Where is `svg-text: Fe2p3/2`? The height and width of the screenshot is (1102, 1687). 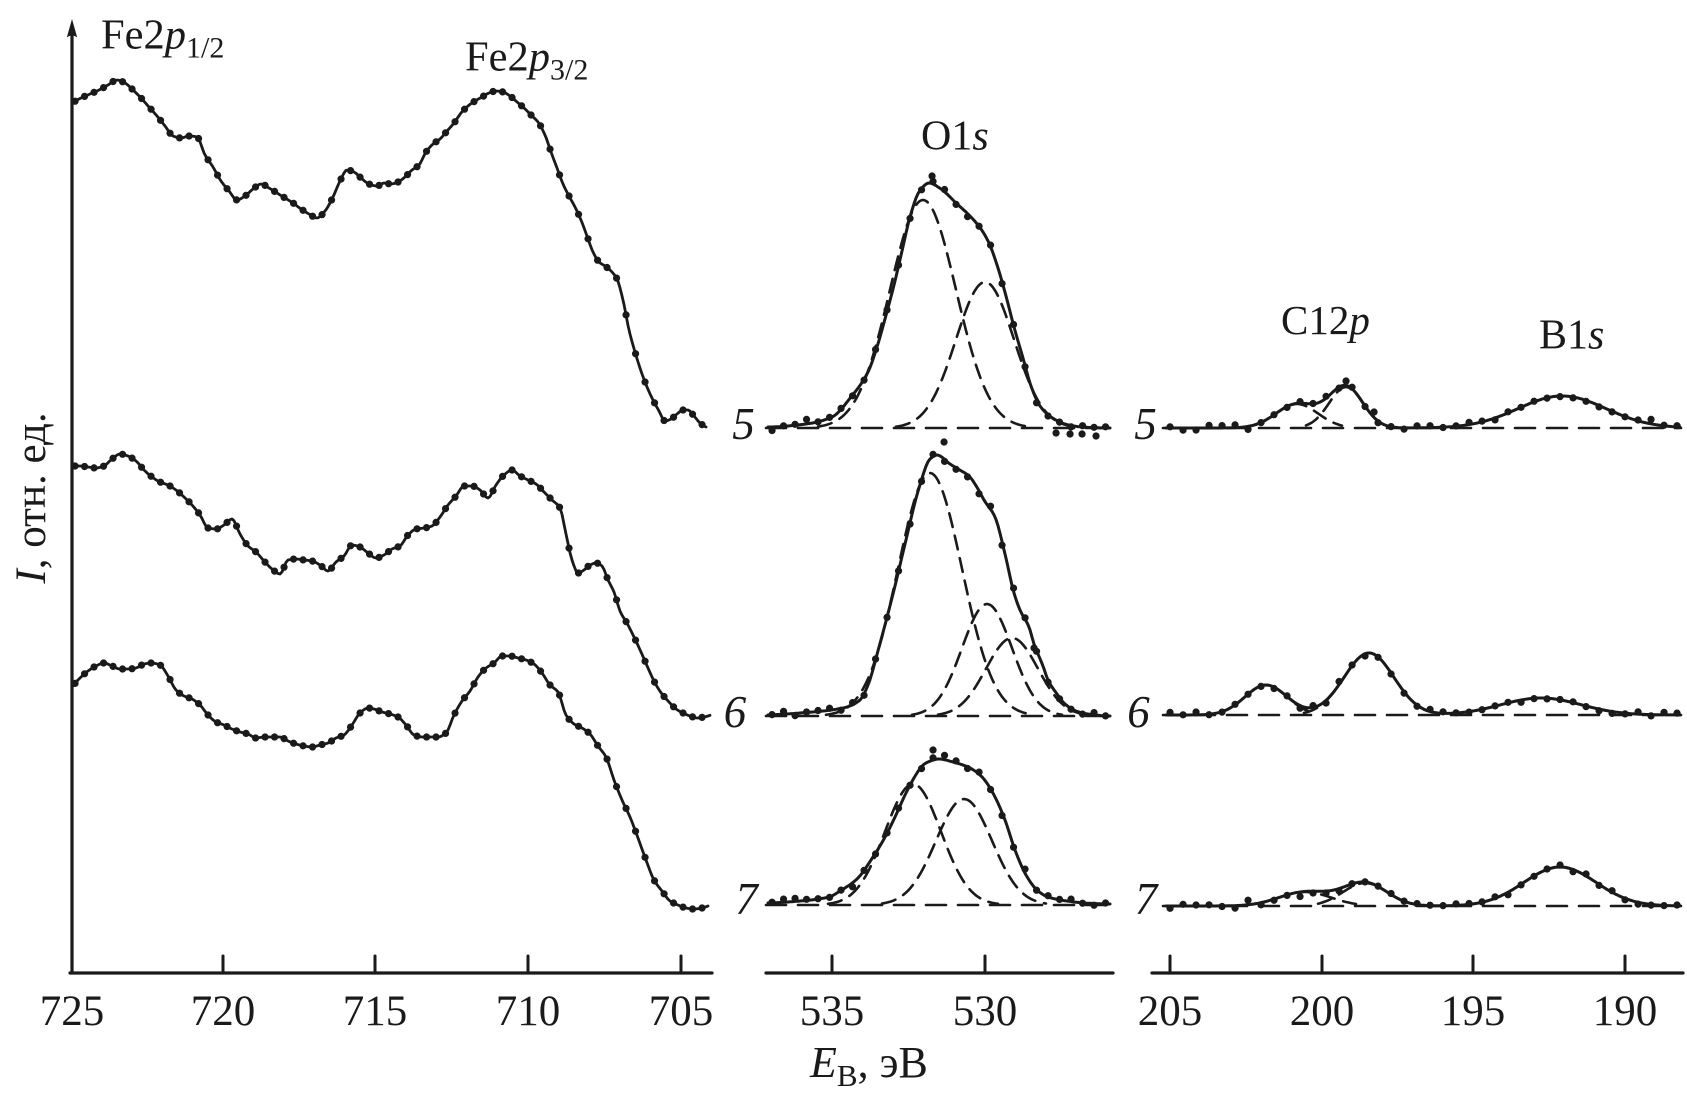
svg-text: Fe2p3/2 is located at coordinates (526, 60).